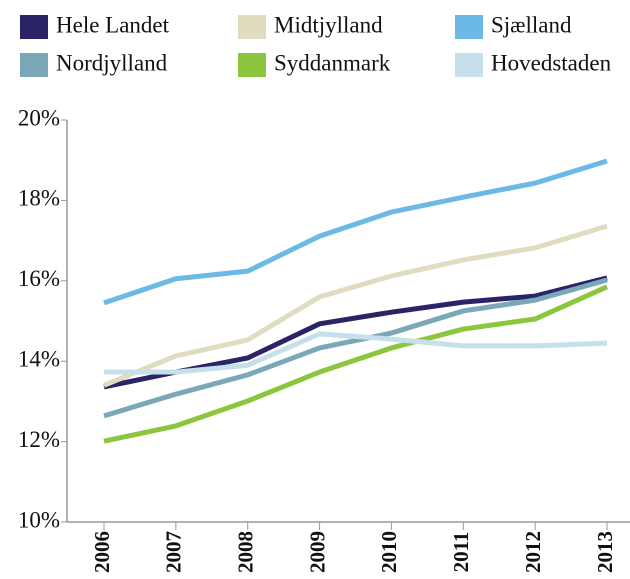  I want to click on x-tick-label: 2006, so click(102, 552).